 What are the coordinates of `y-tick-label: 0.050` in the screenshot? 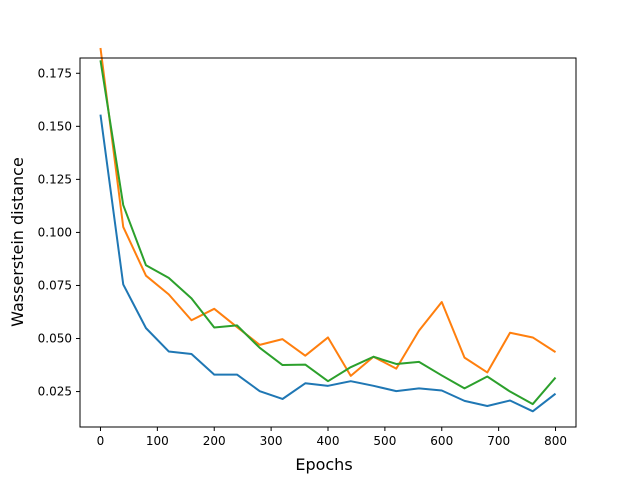 It's located at (55, 339).